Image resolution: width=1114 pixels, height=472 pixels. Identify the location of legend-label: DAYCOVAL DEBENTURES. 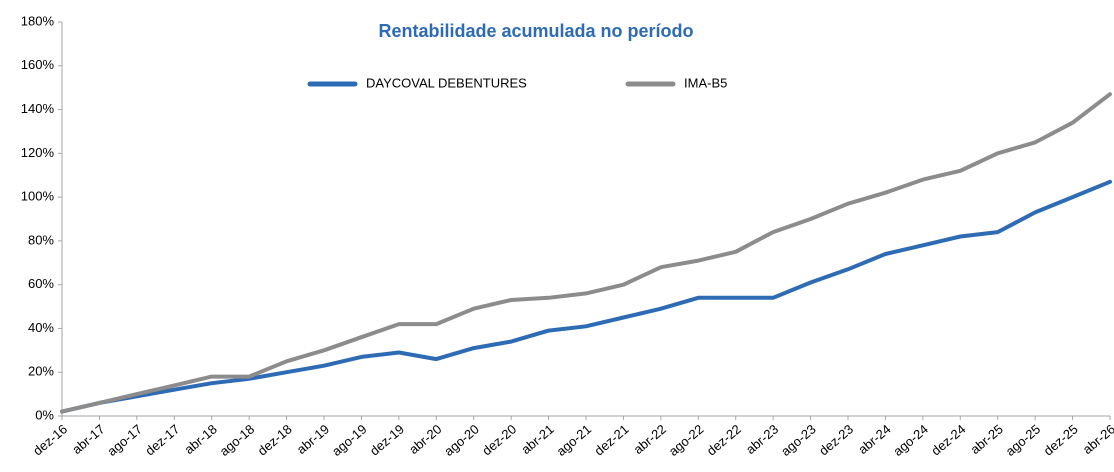
(446, 82).